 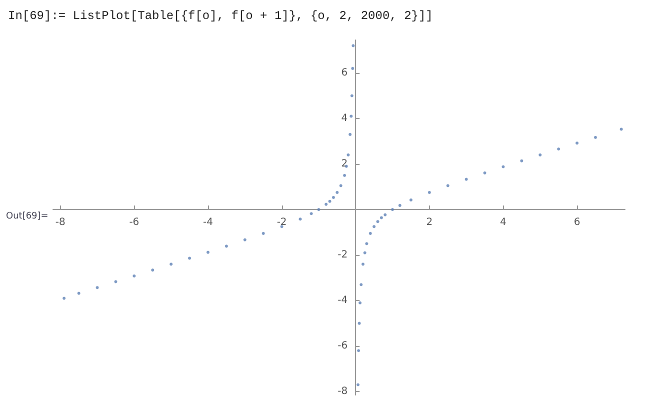 I want to click on y-tick-label: 6, so click(x=344, y=72).